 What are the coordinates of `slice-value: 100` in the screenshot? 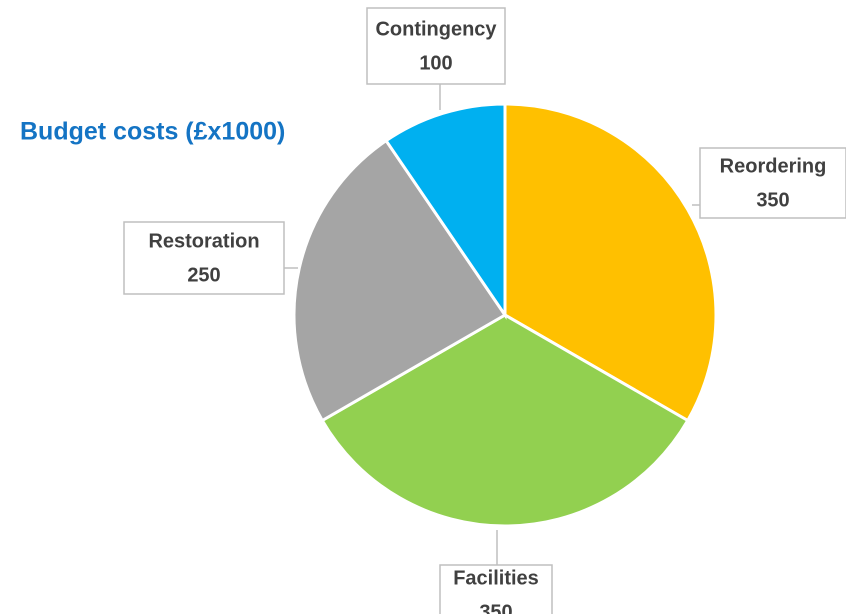 It's located at (435, 63).